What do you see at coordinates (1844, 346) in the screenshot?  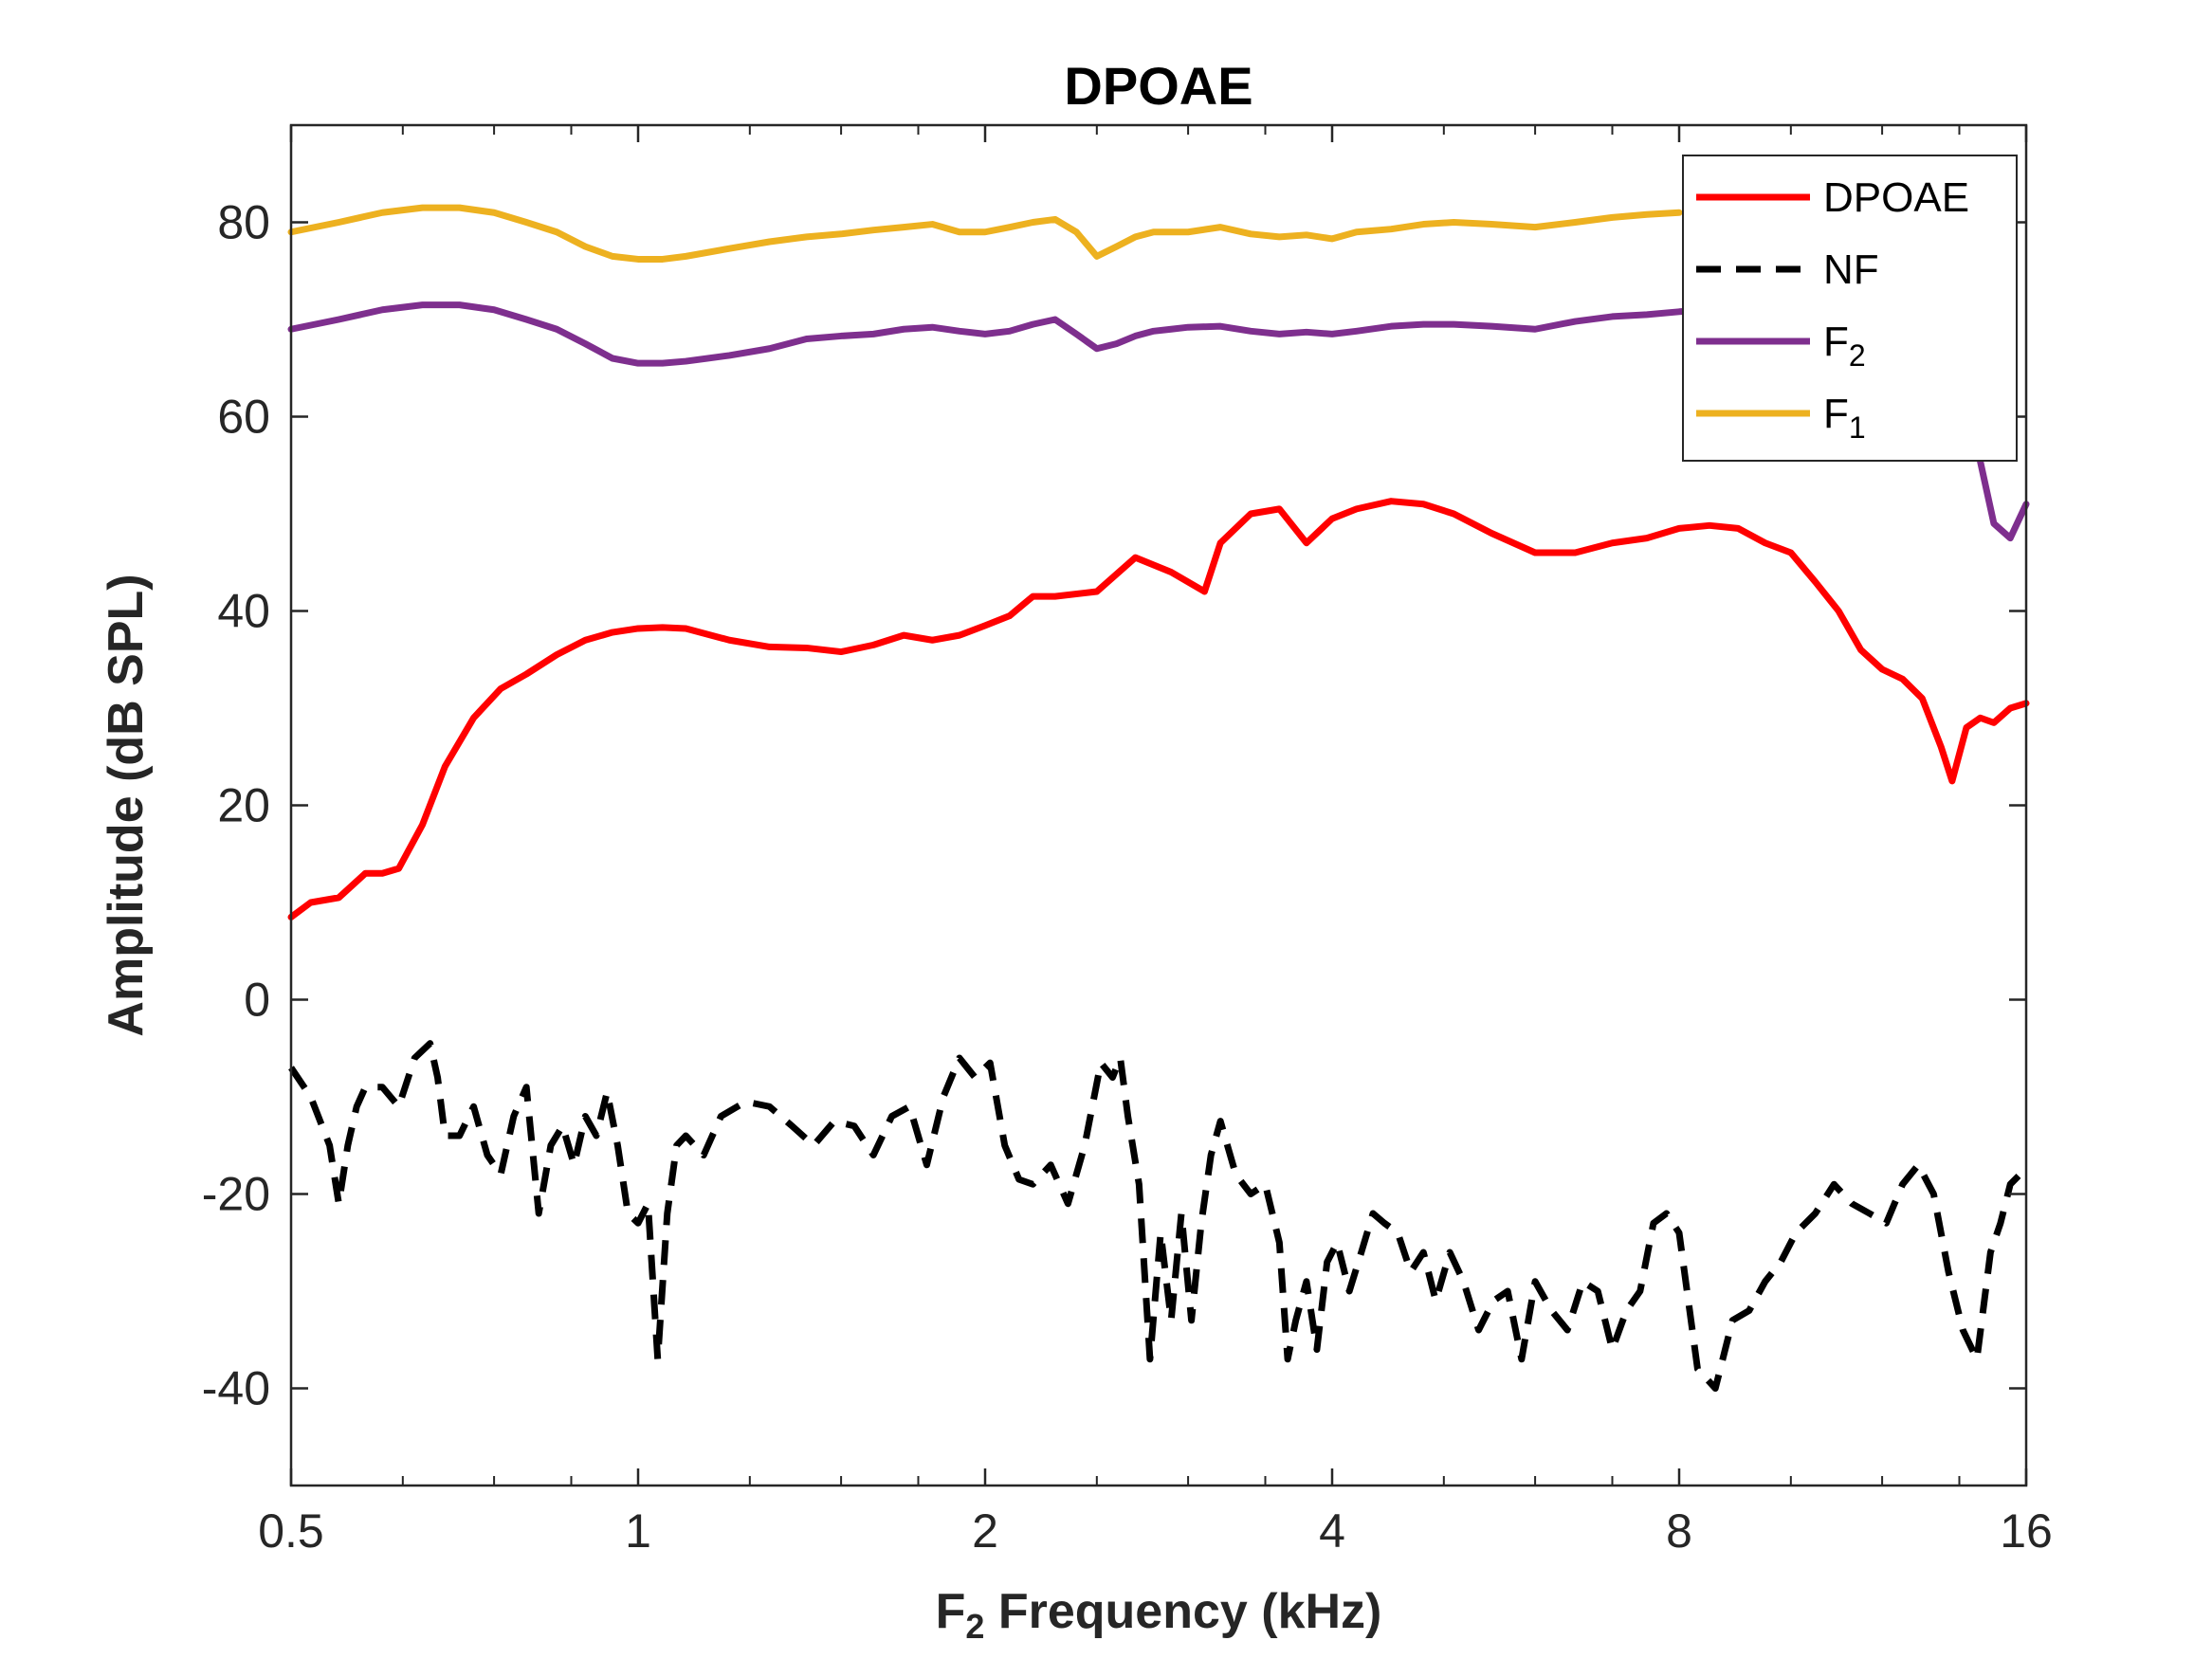 I see `legend-label: F2` at bounding box center [1844, 346].